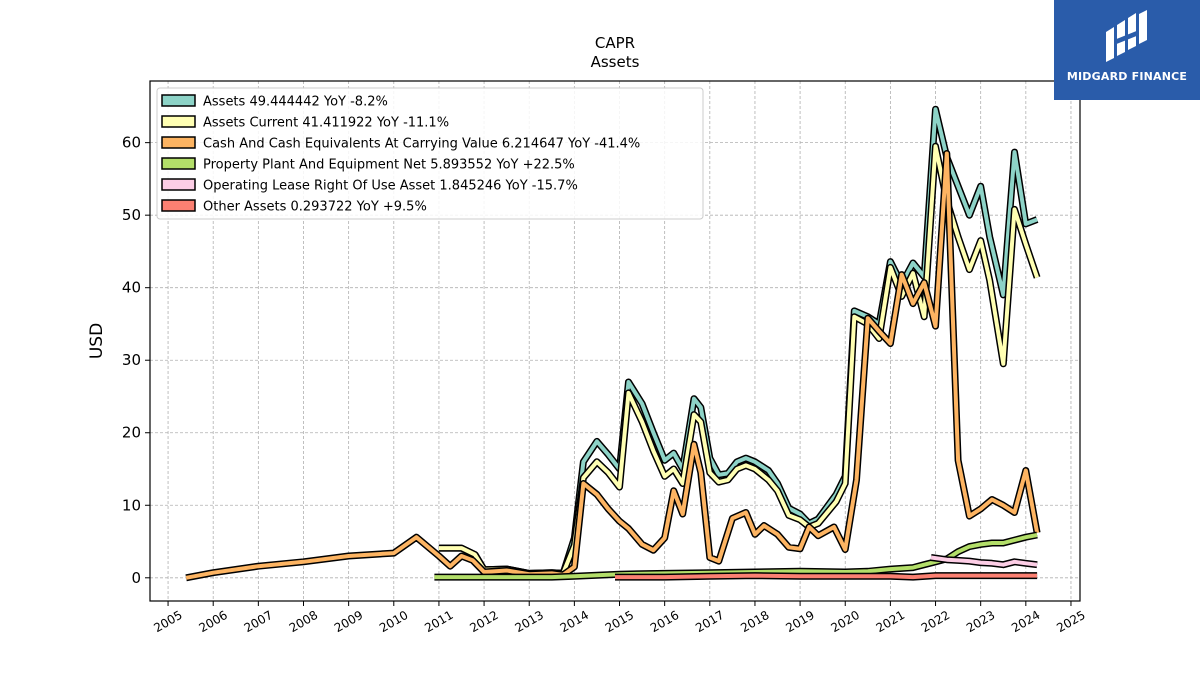 This screenshot has width=1200, height=675. Describe the element at coordinates (935, 621) in the screenshot. I see `x-tick-label: 2022` at that location.